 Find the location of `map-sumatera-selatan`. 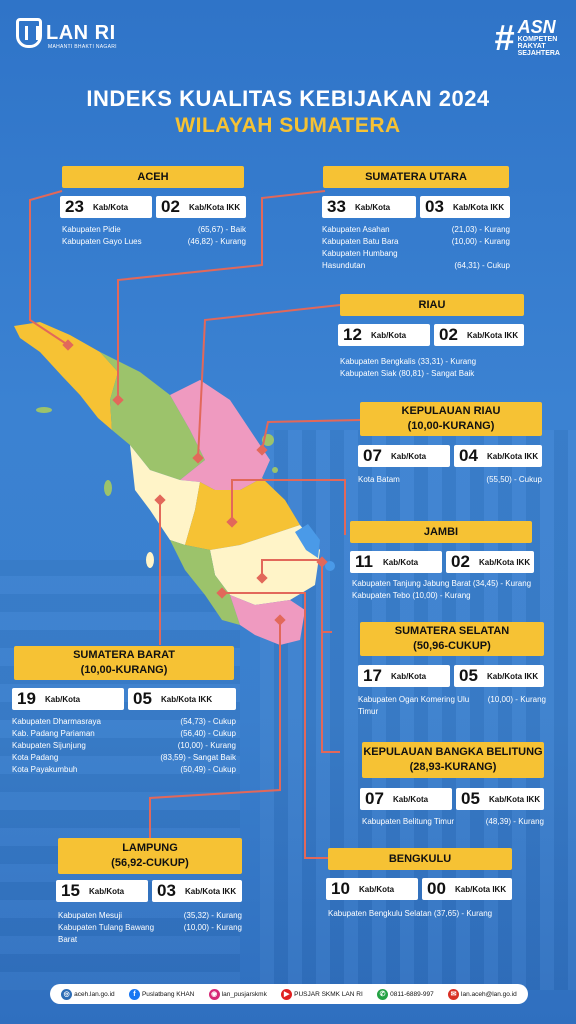

map-sumatera-selatan is located at coordinates (265, 565).